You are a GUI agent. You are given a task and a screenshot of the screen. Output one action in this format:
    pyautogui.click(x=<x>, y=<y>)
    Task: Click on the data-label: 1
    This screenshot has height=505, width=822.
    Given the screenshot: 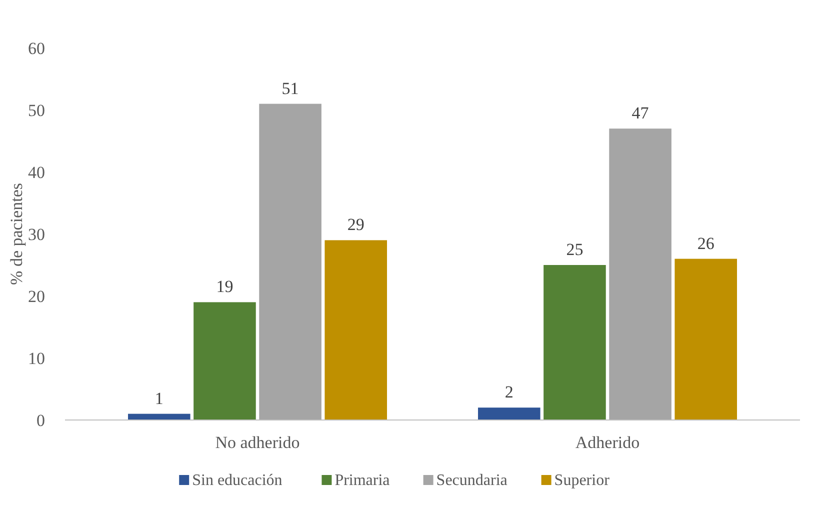 What is the action you would take?
    pyautogui.click(x=159, y=398)
    